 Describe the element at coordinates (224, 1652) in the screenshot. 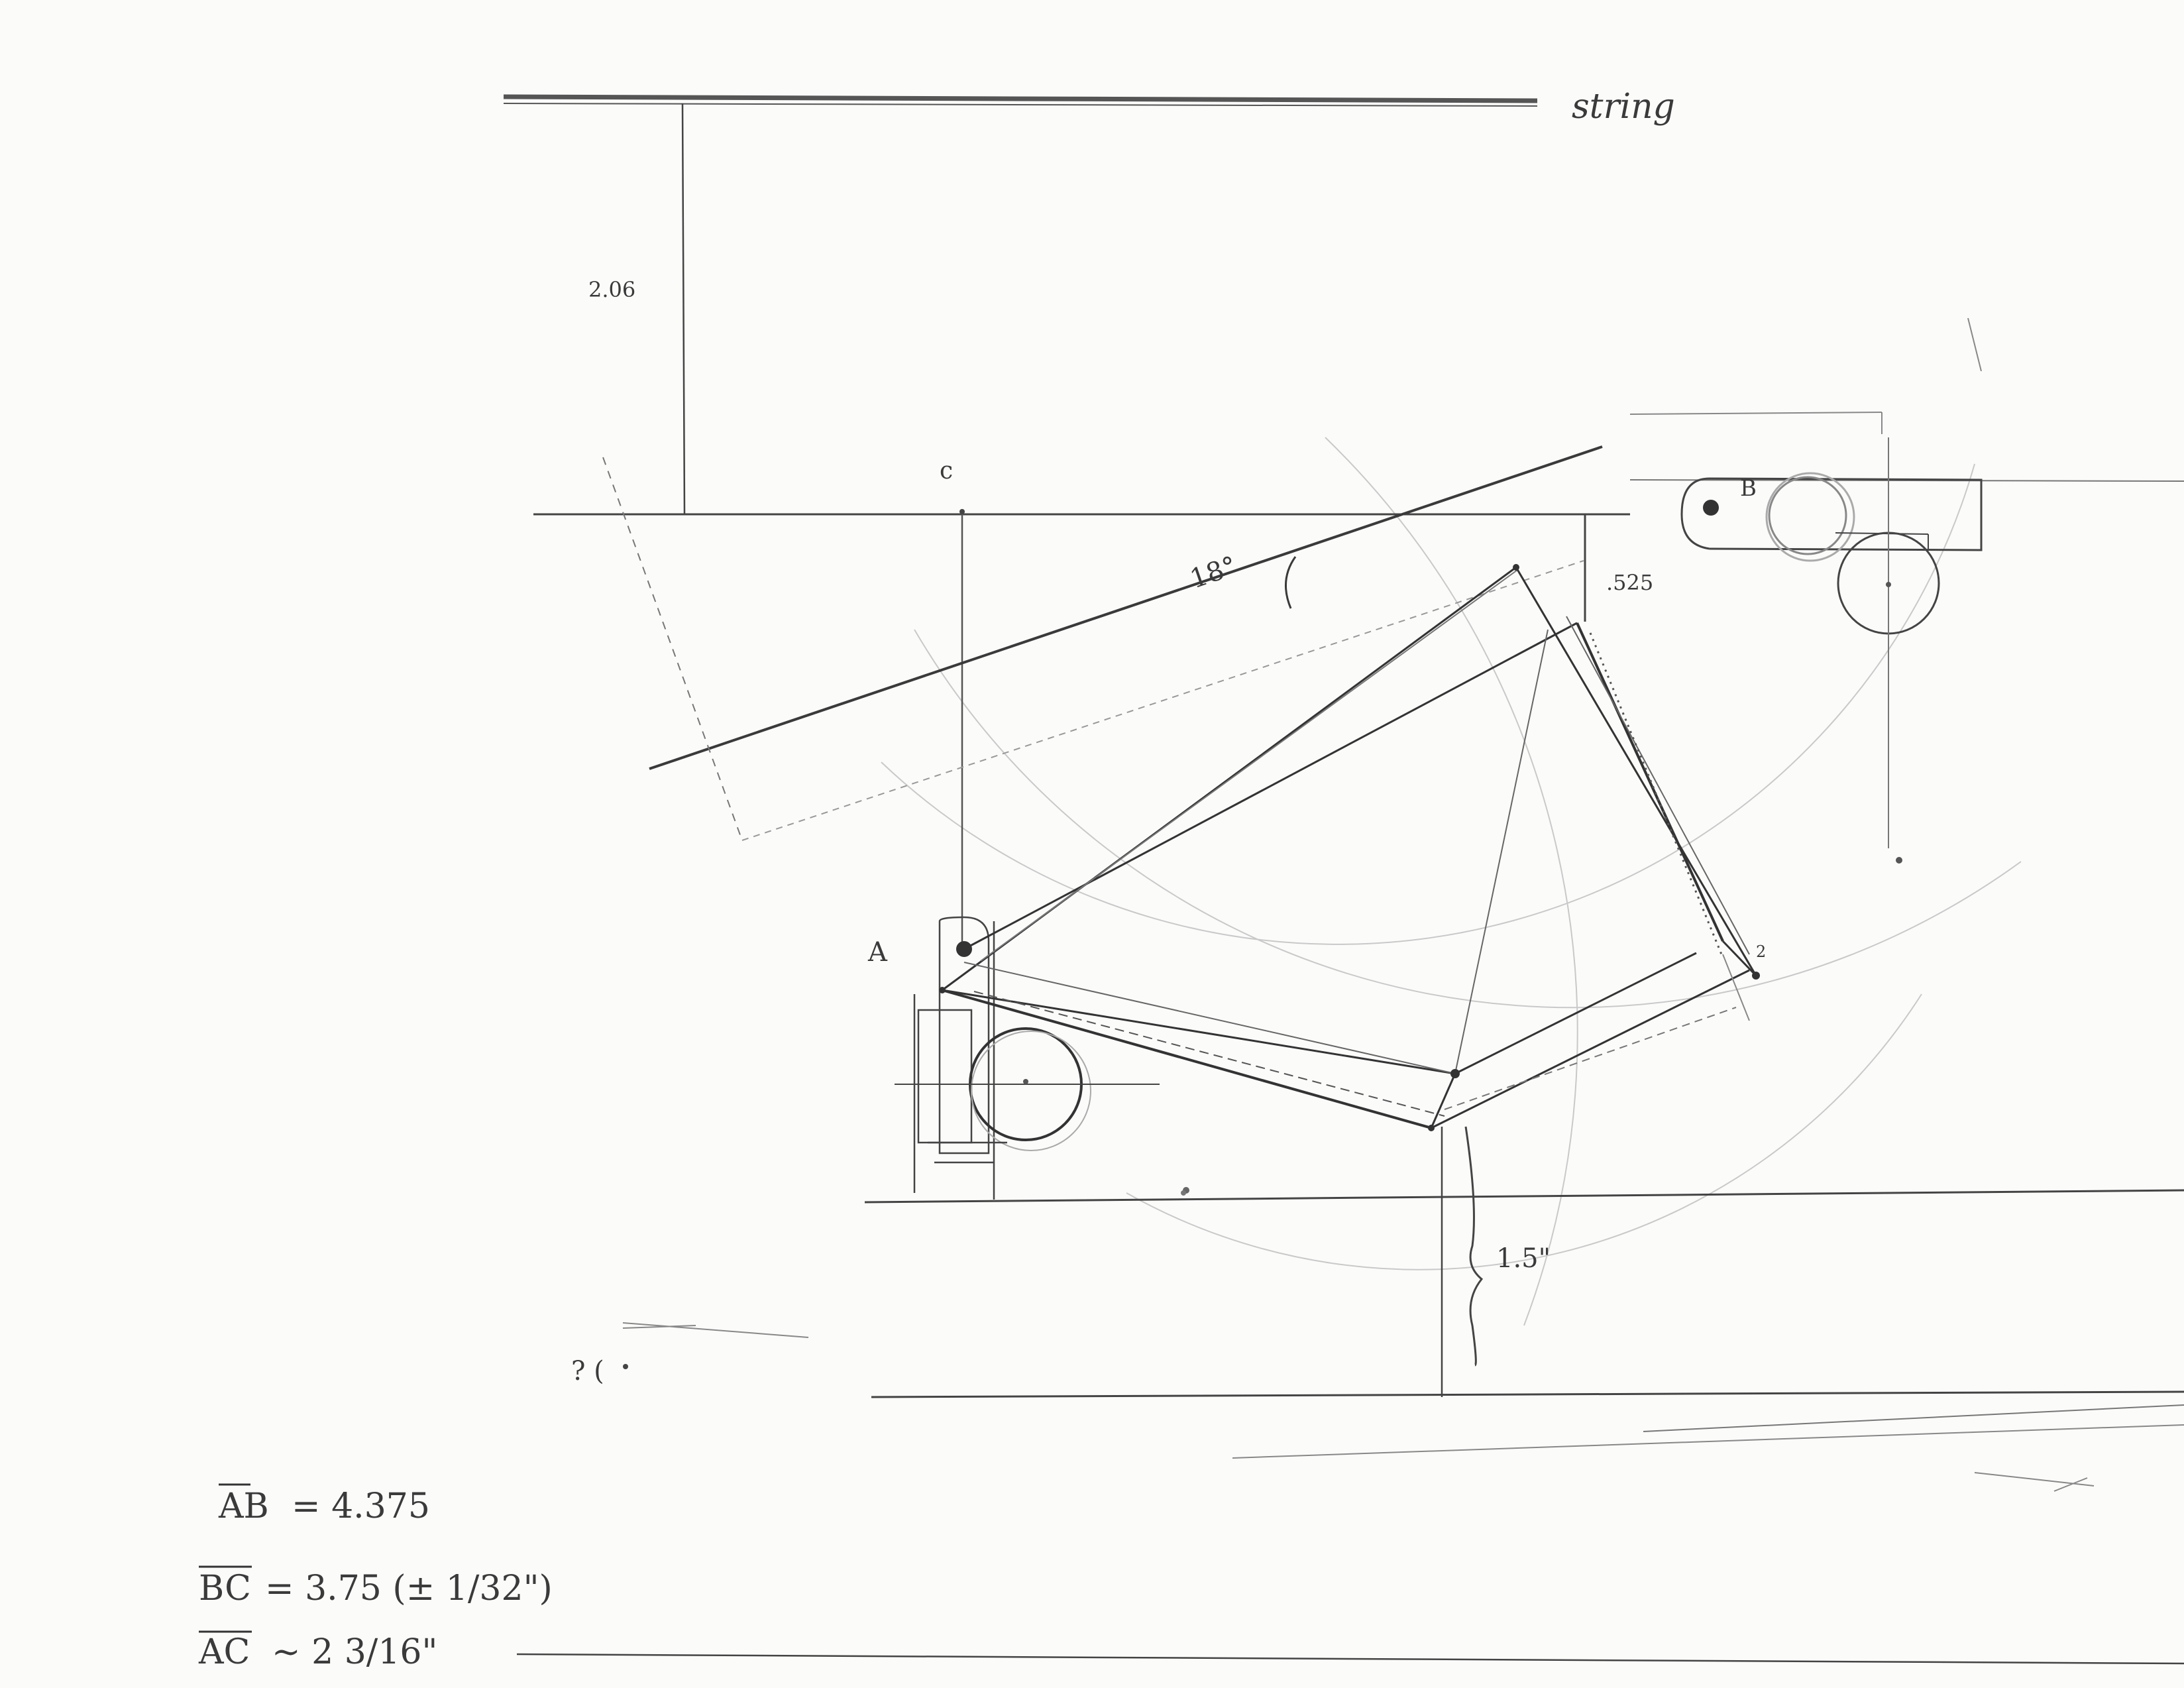

I see `measurement-ac-label: AC` at that location.